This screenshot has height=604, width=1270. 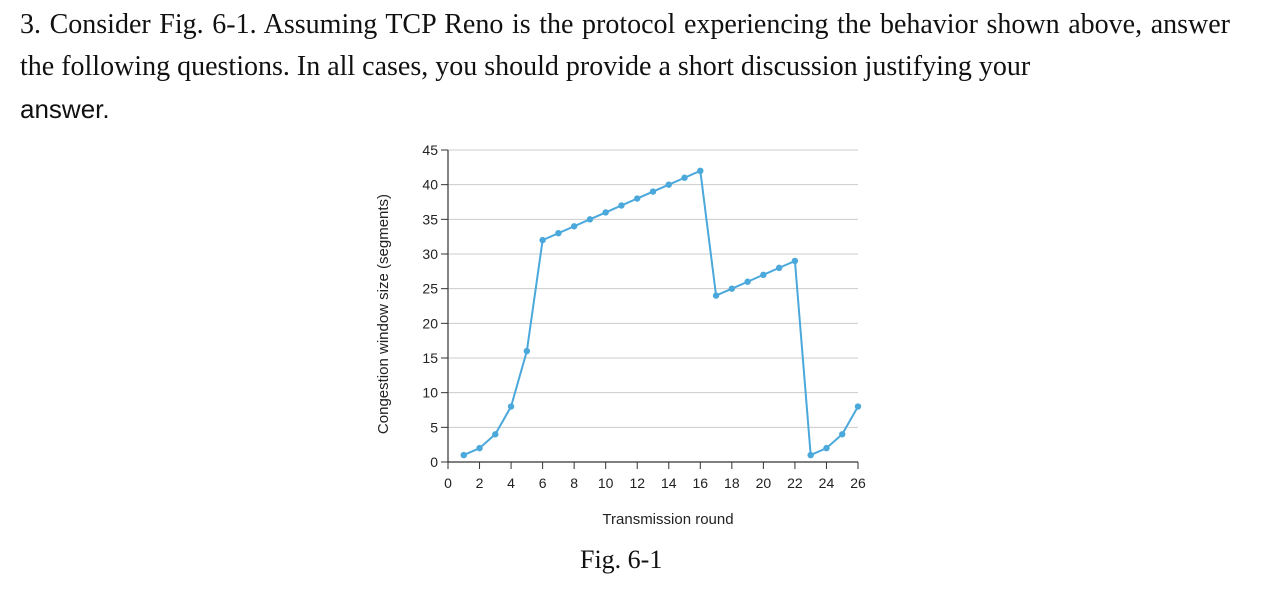 What do you see at coordinates (65, 109) in the screenshot?
I see `question-tail: answer.` at bounding box center [65, 109].